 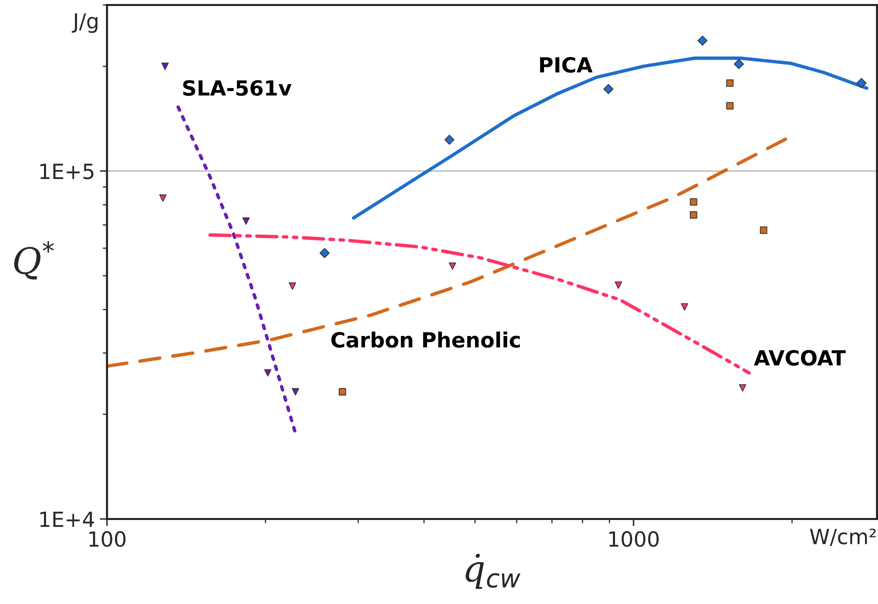 What do you see at coordinates (85, 23) in the screenshot?
I see `text: J/g` at bounding box center [85, 23].